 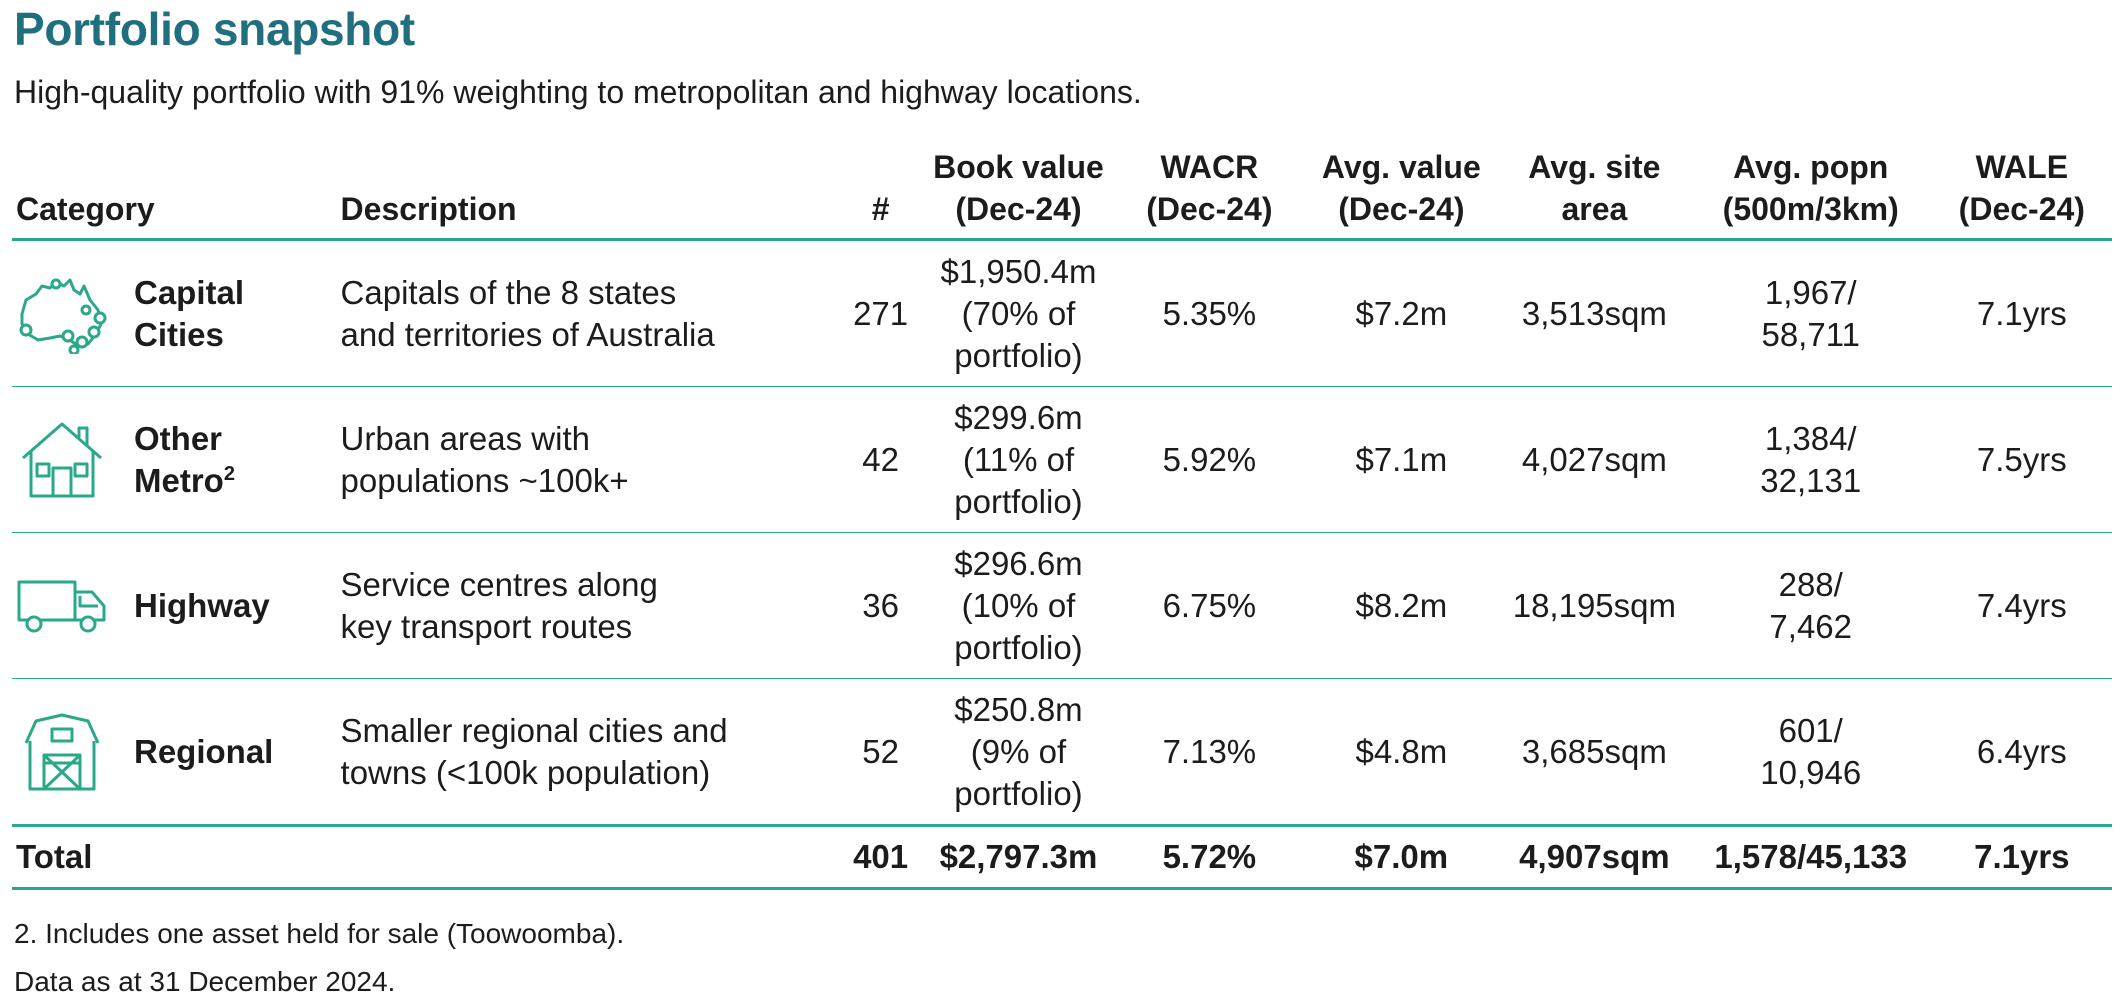 I want to click on total-avg-popn: 1,578/45,133, so click(x=1810, y=857).